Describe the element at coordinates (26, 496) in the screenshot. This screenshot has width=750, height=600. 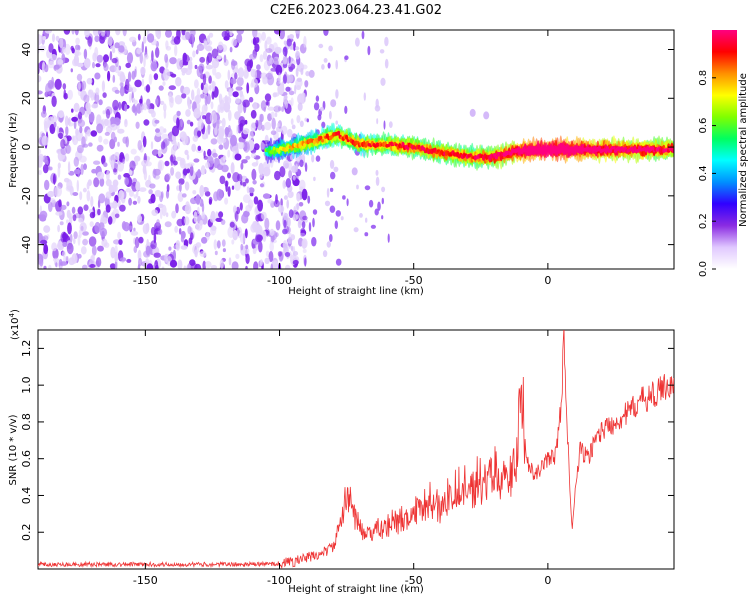
I see `y-tick-label: 0.4` at that location.